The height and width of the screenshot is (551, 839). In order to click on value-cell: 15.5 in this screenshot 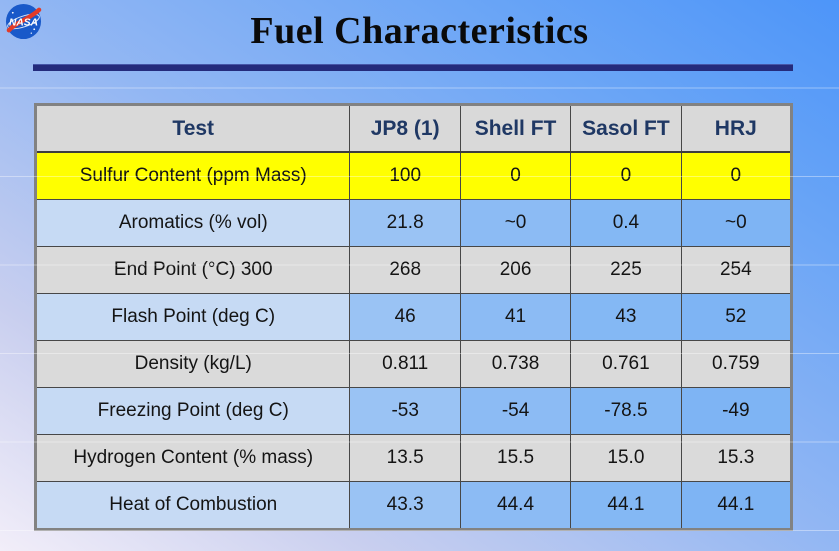, I will do `click(515, 458)`.